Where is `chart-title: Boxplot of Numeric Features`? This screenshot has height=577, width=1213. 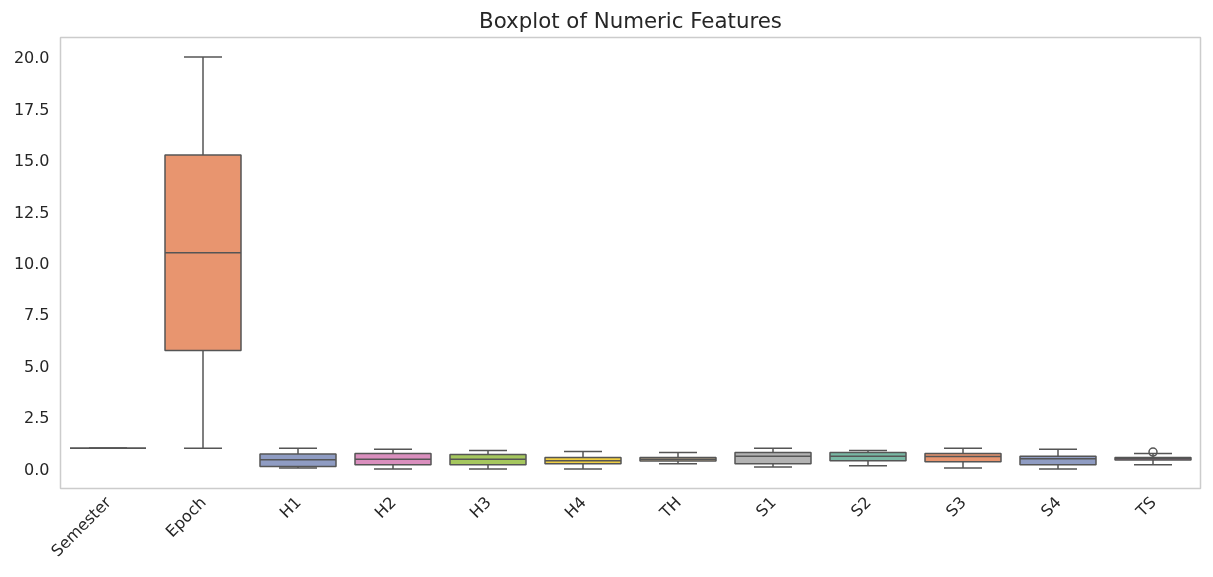 chart-title: Boxplot of Numeric Features is located at coordinates (630, 20).